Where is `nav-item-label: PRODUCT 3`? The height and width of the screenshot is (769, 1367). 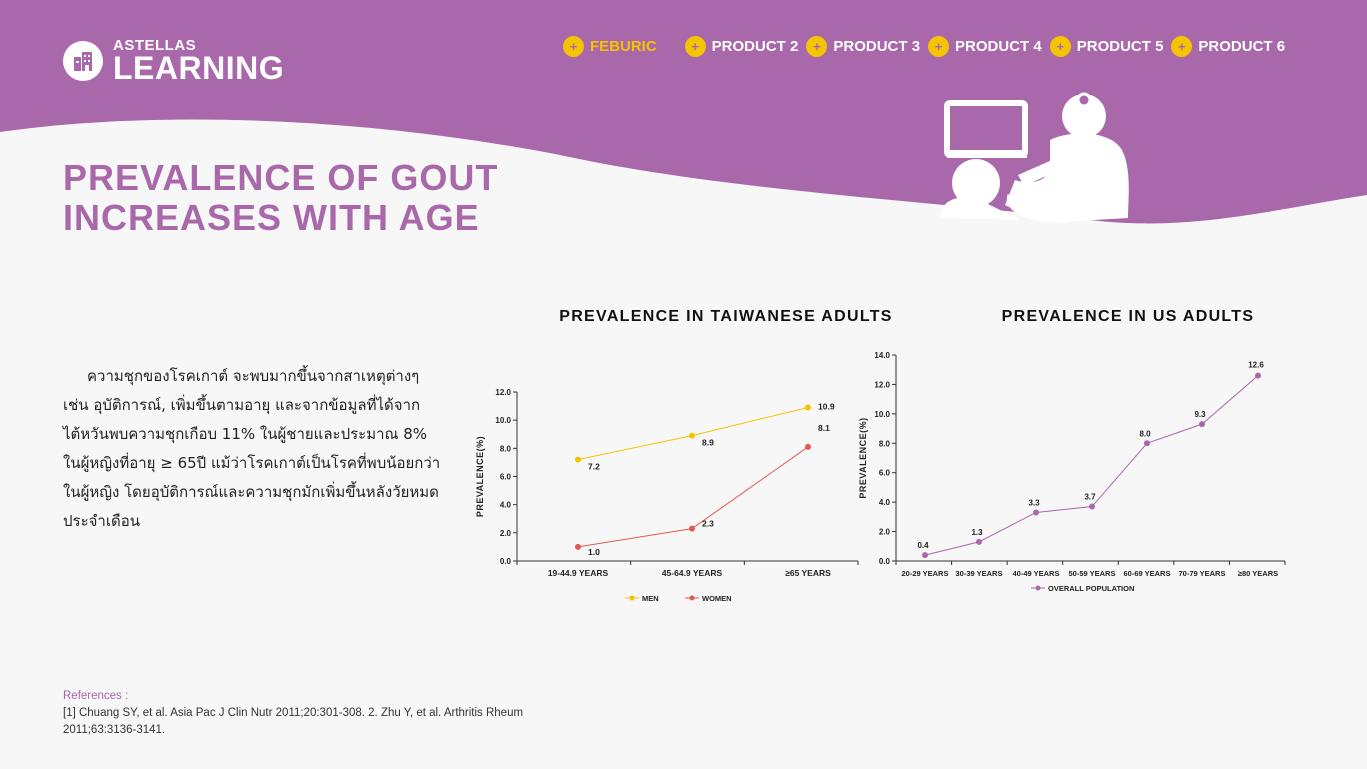
nav-item-label: PRODUCT 3 is located at coordinates (877, 46).